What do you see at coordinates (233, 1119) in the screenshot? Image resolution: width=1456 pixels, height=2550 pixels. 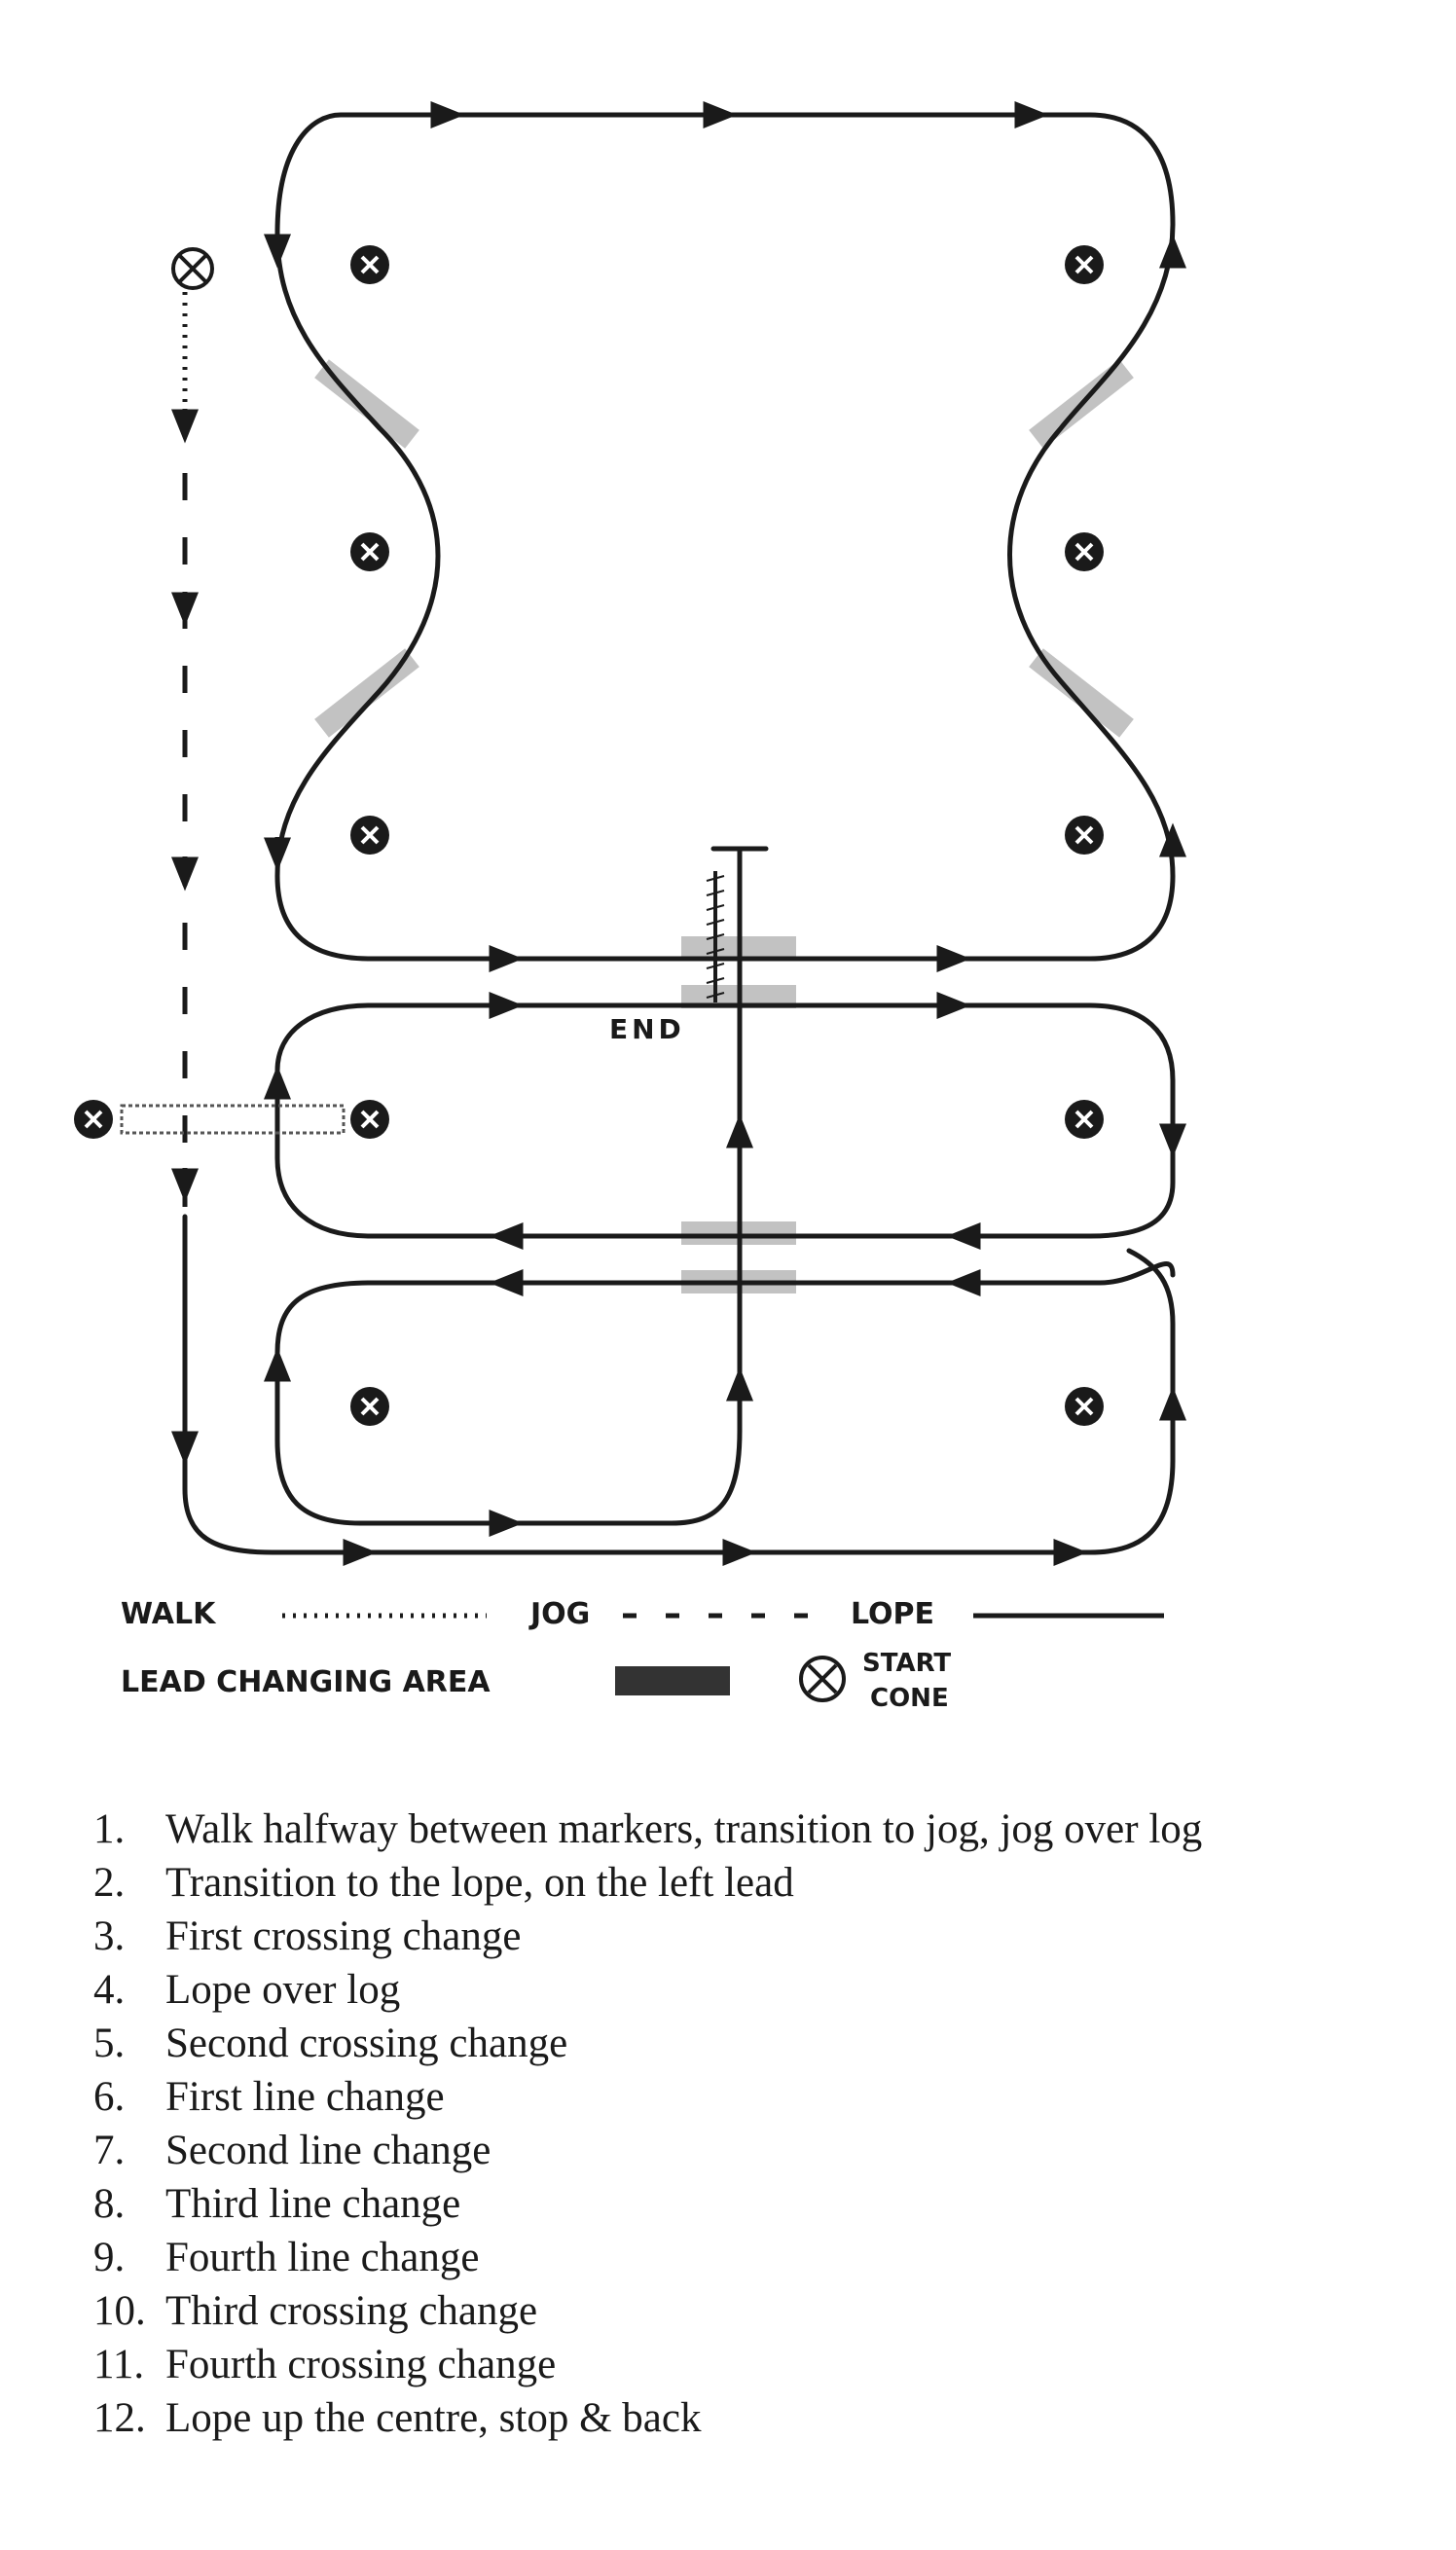 I see `log-obstacle` at bounding box center [233, 1119].